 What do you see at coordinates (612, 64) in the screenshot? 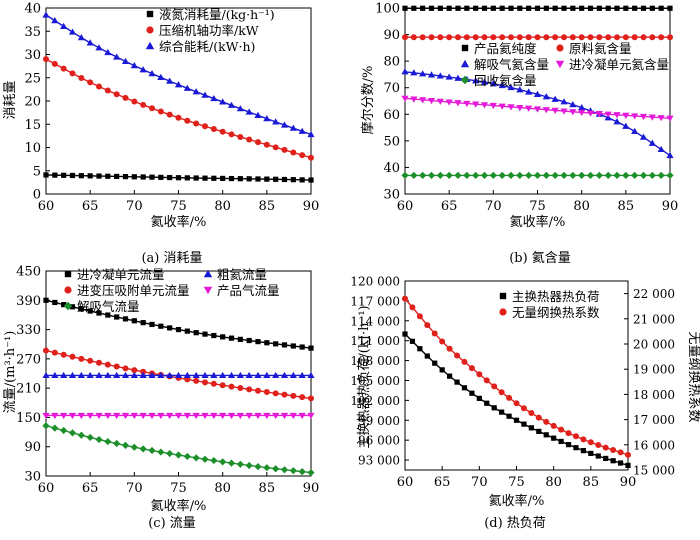
I see `legend-item: 进冷凝单元氦含量` at bounding box center [612, 64].